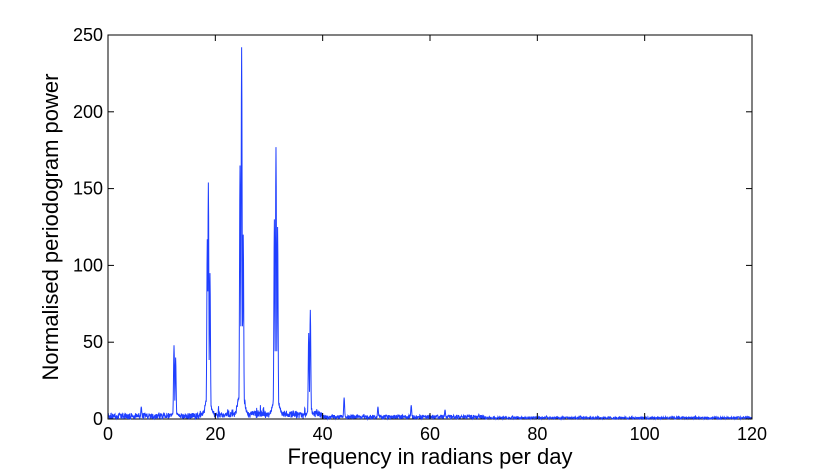 This screenshot has height=472, width=830. What do you see at coordinates (88, 189) in the screenshot?
I see `y-tick-label: 150` at bounding box center [88, 189].